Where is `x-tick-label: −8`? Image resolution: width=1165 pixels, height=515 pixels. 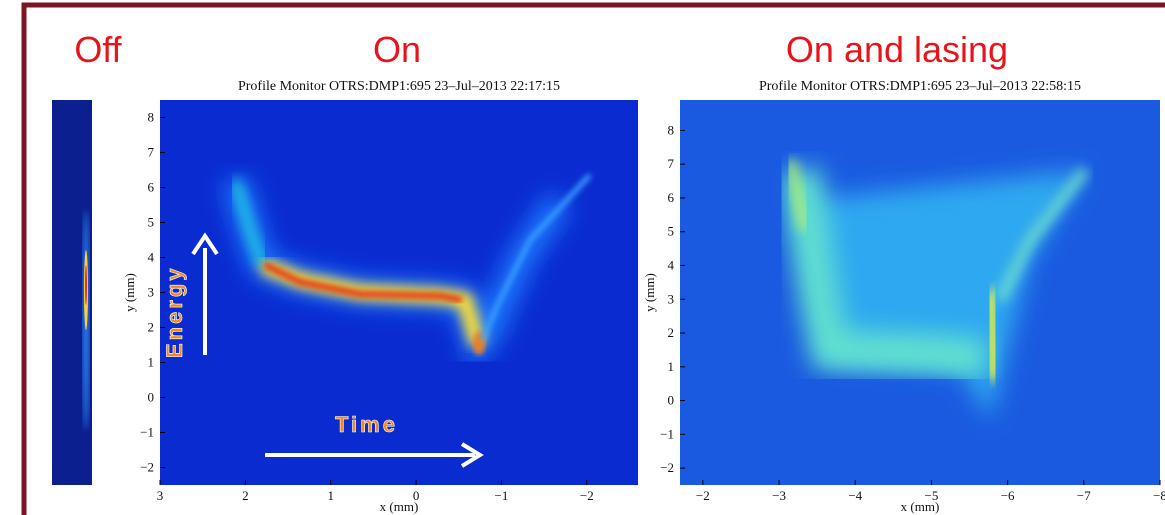
x-tick-label: −8 is located at coordinates (1159, 495).